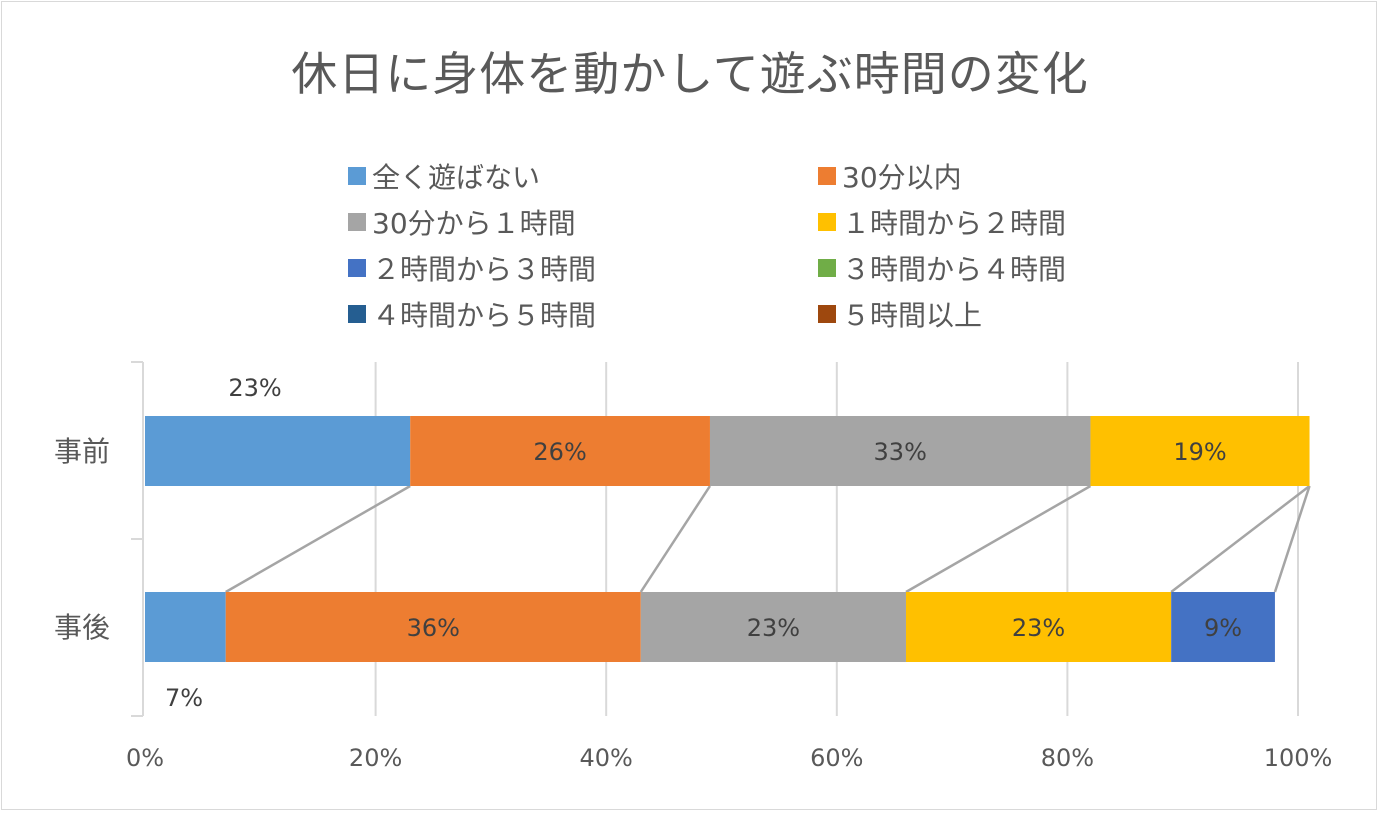  Describe the element at coordinates (912, 315) in the screenshot. I see `legend-label: ５時間以上` at that location.